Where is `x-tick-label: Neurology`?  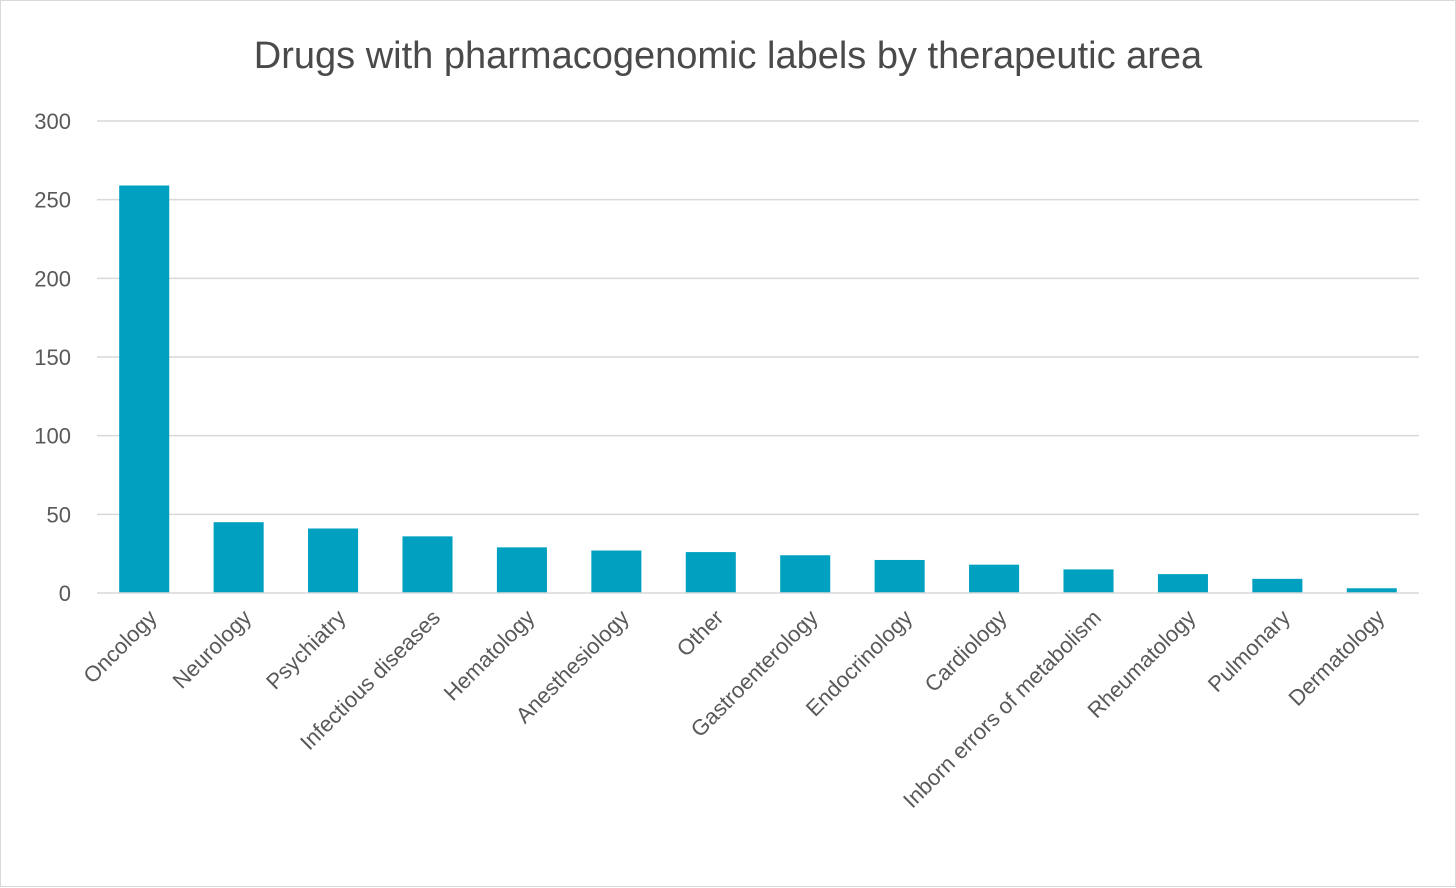
x-tick-label: Neurology is located at coordinates (212, 649).